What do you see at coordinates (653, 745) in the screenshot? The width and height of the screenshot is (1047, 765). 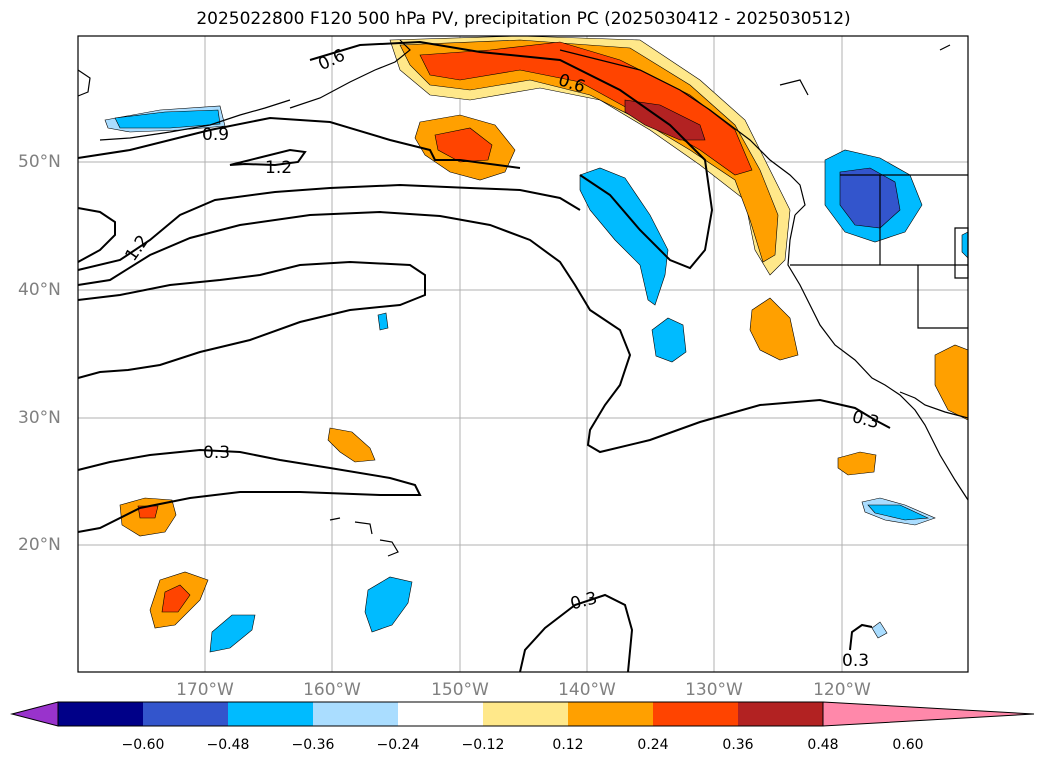 I see `colorbar-tick-label: 0.24` at bounding box center [653, 745].